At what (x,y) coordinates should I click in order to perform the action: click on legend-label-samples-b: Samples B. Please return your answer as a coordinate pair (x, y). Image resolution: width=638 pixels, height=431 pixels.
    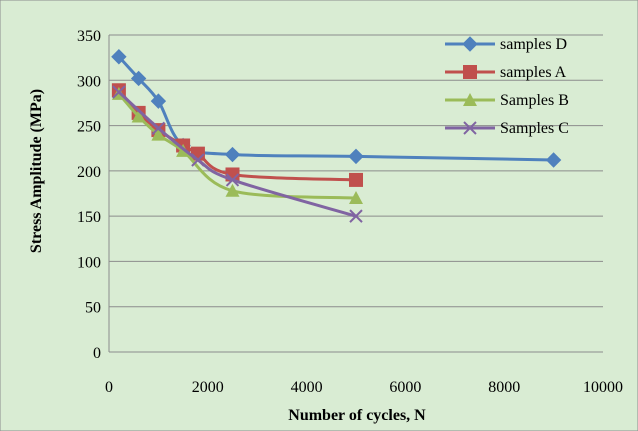
    Looking at the image, I should click on (534, 100).